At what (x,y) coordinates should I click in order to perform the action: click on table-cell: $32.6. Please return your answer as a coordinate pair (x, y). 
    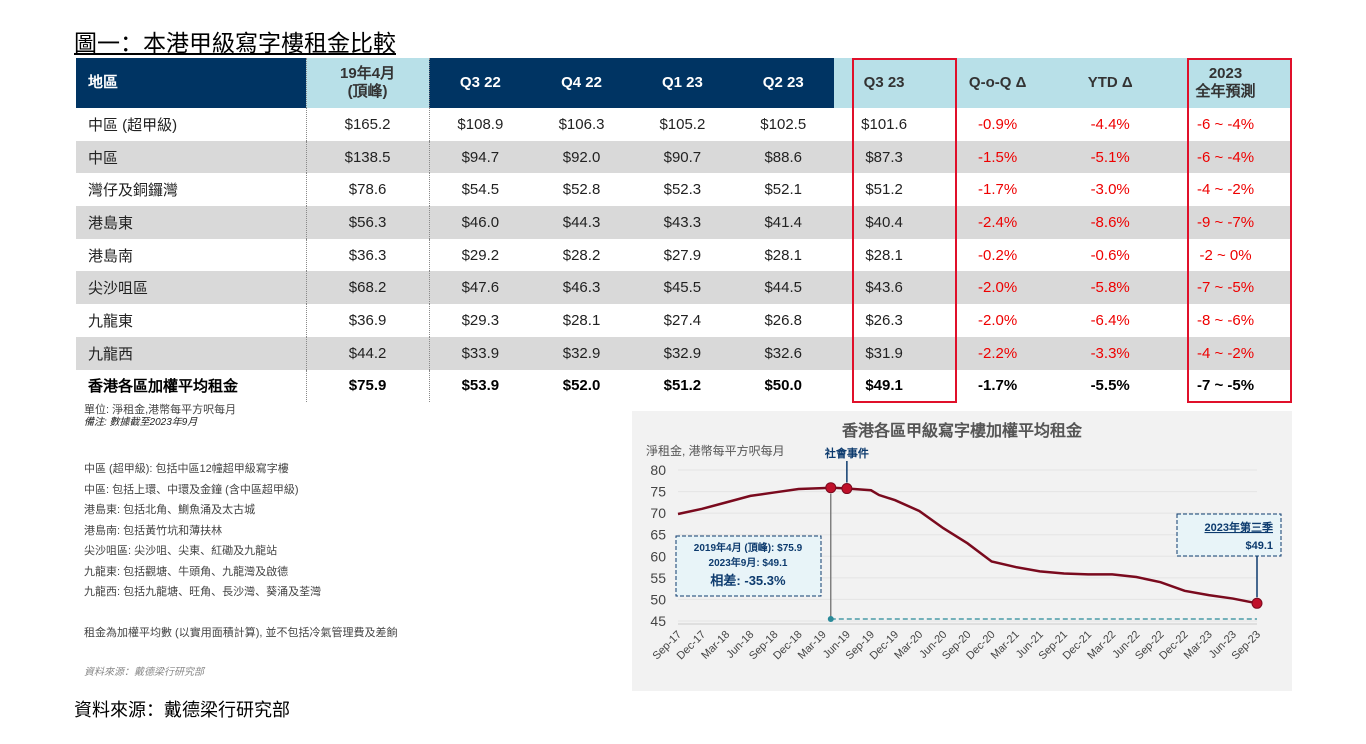
    Looking at the image, I should click on (783, 353).